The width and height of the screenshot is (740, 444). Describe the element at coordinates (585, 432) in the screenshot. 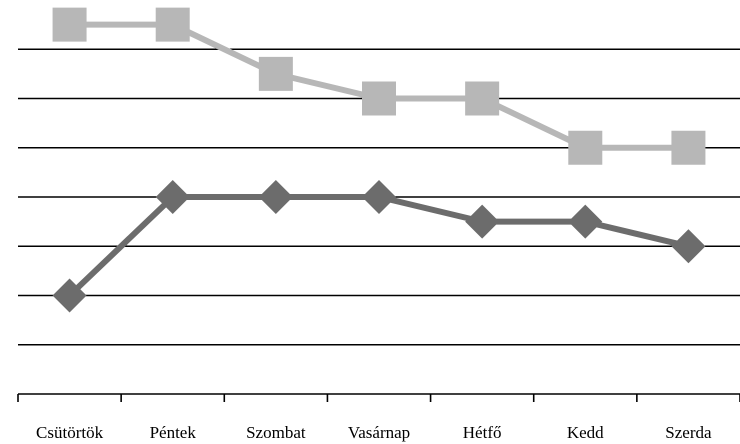

I see `x-tick-label: Kedd` at that location.